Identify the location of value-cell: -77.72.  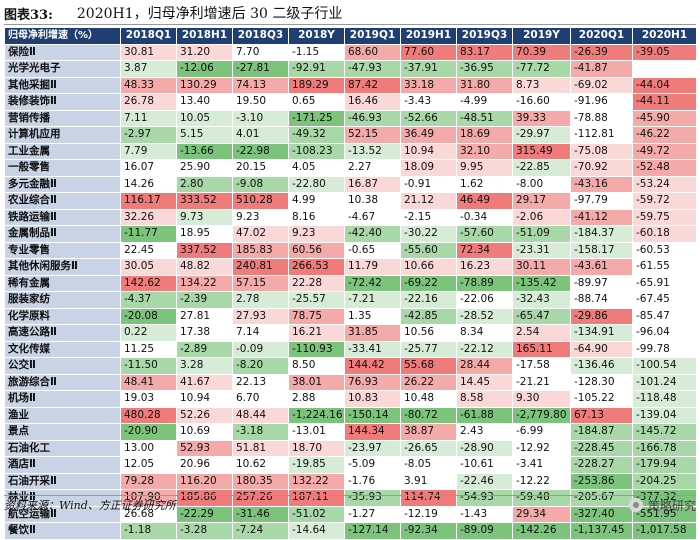
(541, 69).